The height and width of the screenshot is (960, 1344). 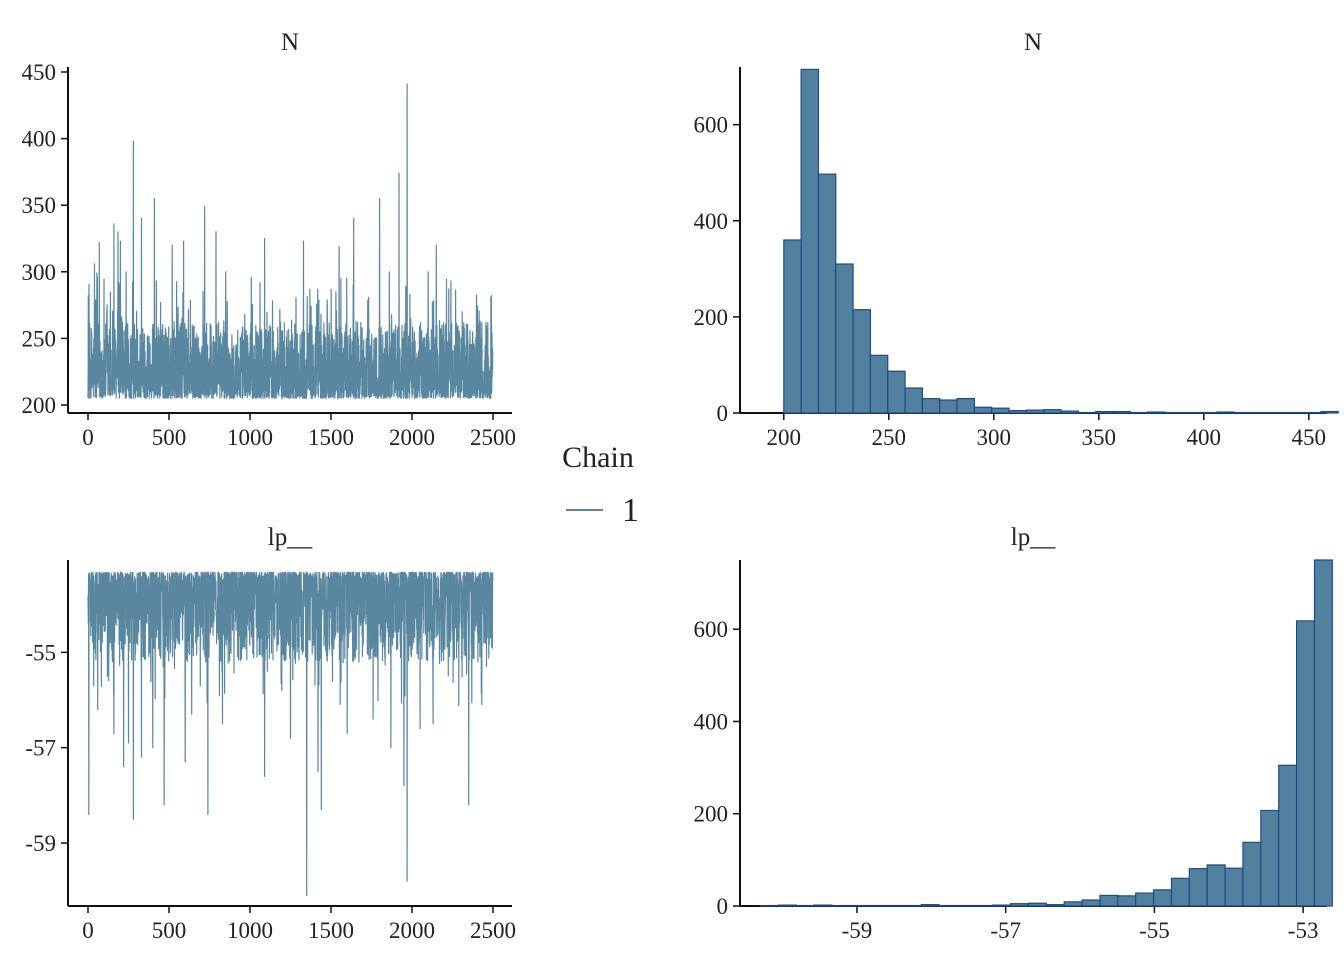 I want to click on x-tick-label: 300, so click(x=994, y=437).